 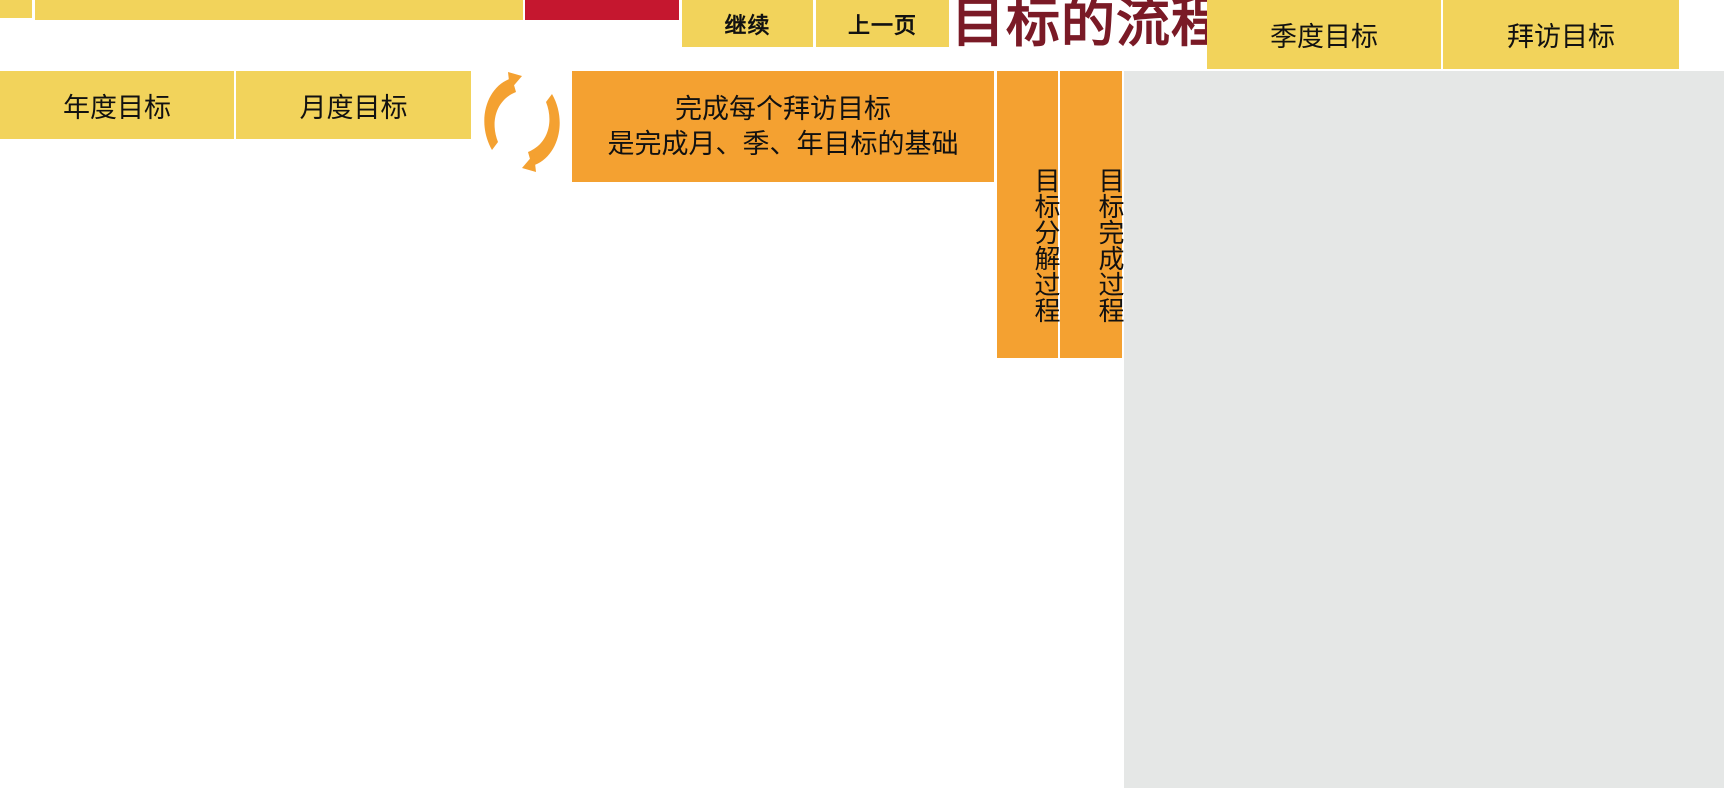 What do you see at coordinates (16, 9) in the screenshot?
I see `top-bar-segment-left` at bounding box center [16, 9].